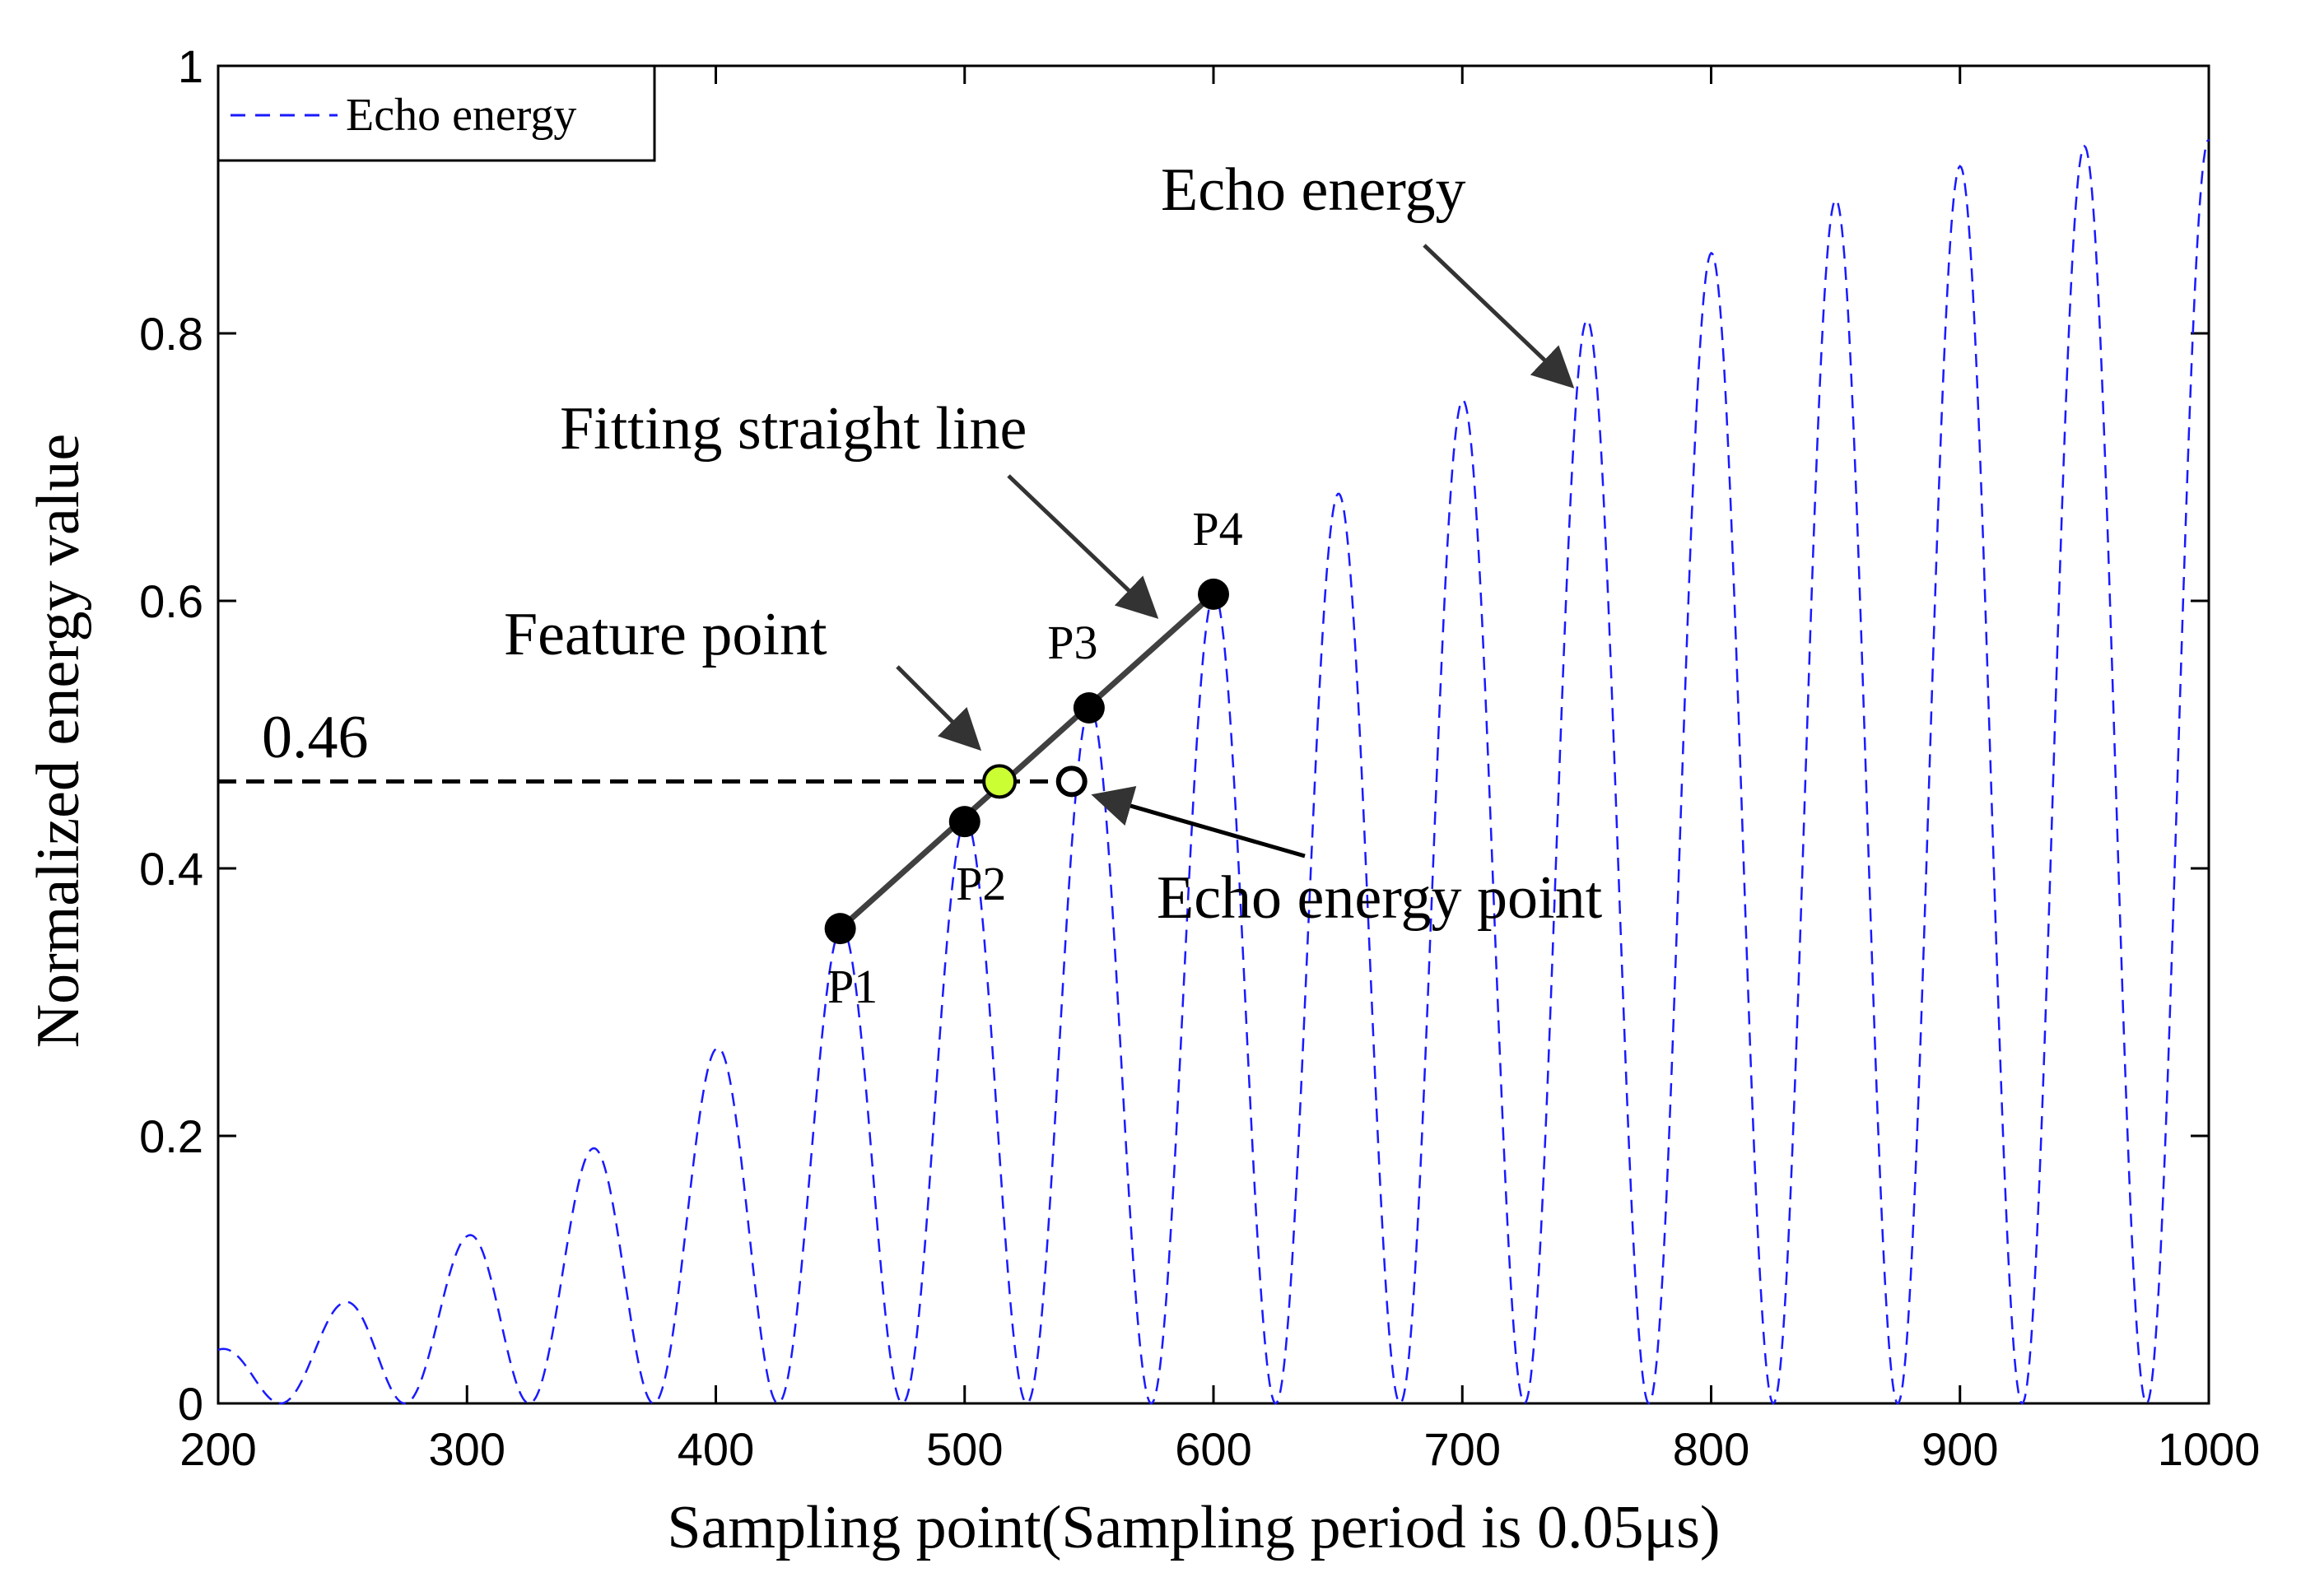  I want to click on x-tick-label: 700, so click(1462, 1449).